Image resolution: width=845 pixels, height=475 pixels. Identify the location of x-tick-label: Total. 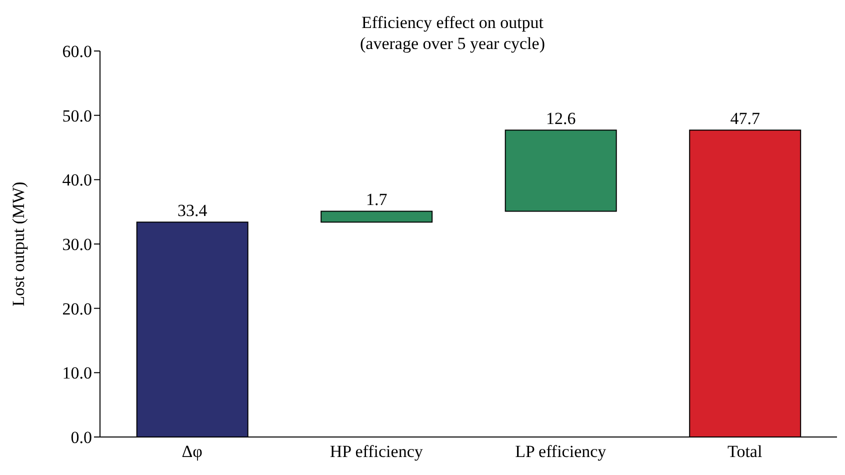
(745, 452).